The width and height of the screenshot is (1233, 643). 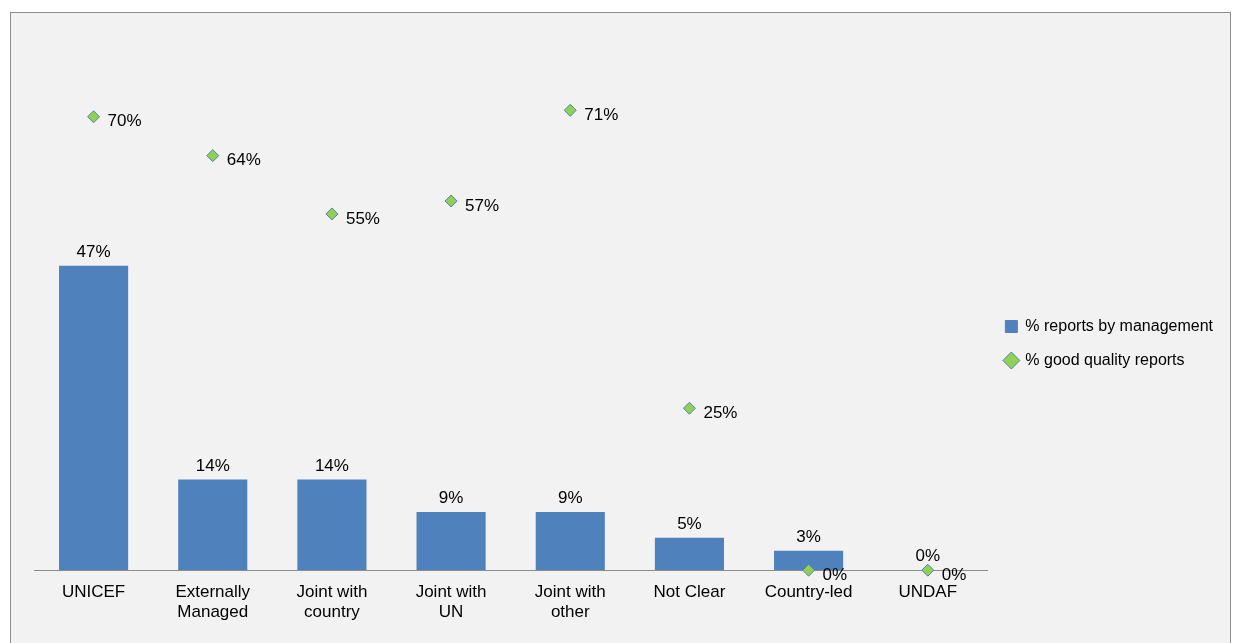 What do you see at coordinates (93, 592) in the screenshot?
I see `x-tick-label: UNICEF` at bounding box center [93, 592].